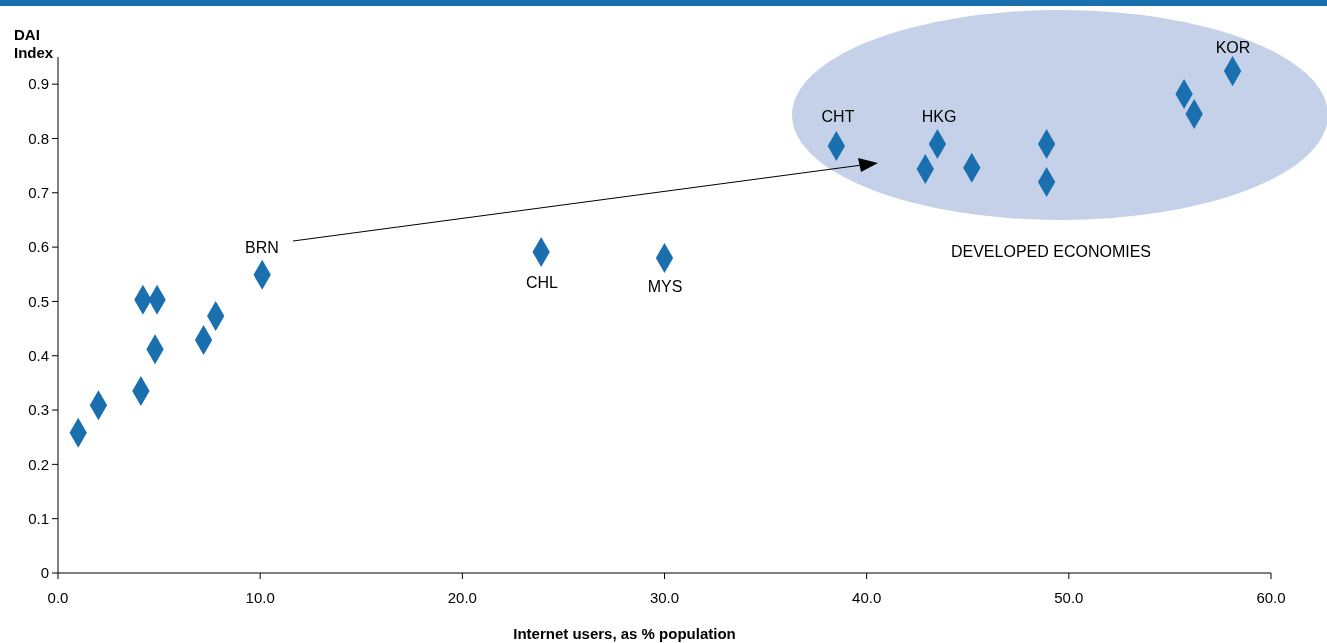 The width and height of the screenshot is (1327, 643). Describe the element at coordinates (38, 138) in the screenshot. I see `y-tick-label: 0.8` at that location.